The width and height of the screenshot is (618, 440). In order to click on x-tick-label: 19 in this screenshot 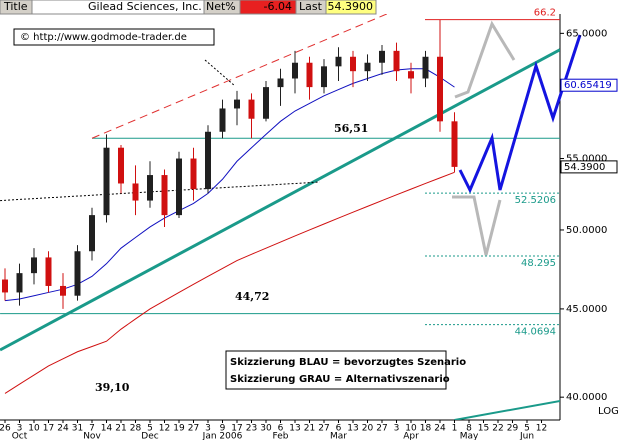, I will do `click(179, 429)`.